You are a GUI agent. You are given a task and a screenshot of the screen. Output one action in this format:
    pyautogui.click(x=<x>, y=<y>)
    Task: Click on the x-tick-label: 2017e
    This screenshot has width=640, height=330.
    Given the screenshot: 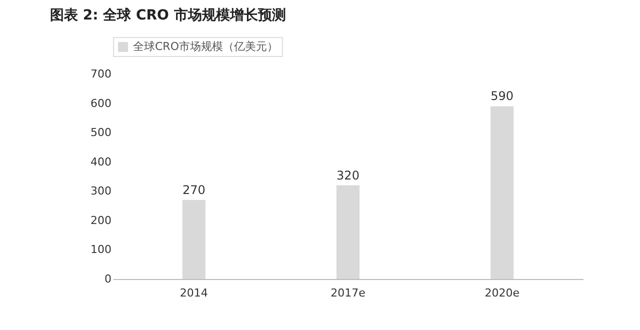 What is the action you would take?
    pyautogui.click(x=348, y=293)
    